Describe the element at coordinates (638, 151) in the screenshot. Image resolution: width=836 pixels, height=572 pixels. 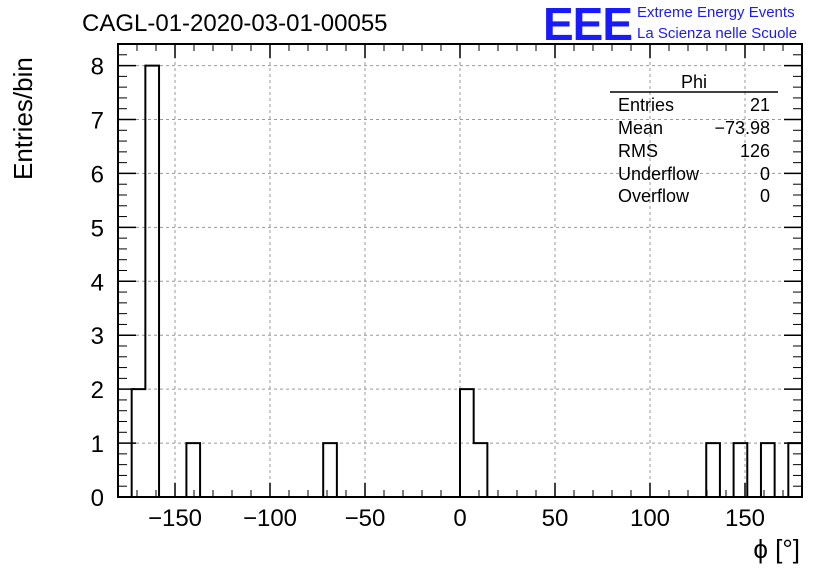
I see `stats-label-rms: RMS` at that location.